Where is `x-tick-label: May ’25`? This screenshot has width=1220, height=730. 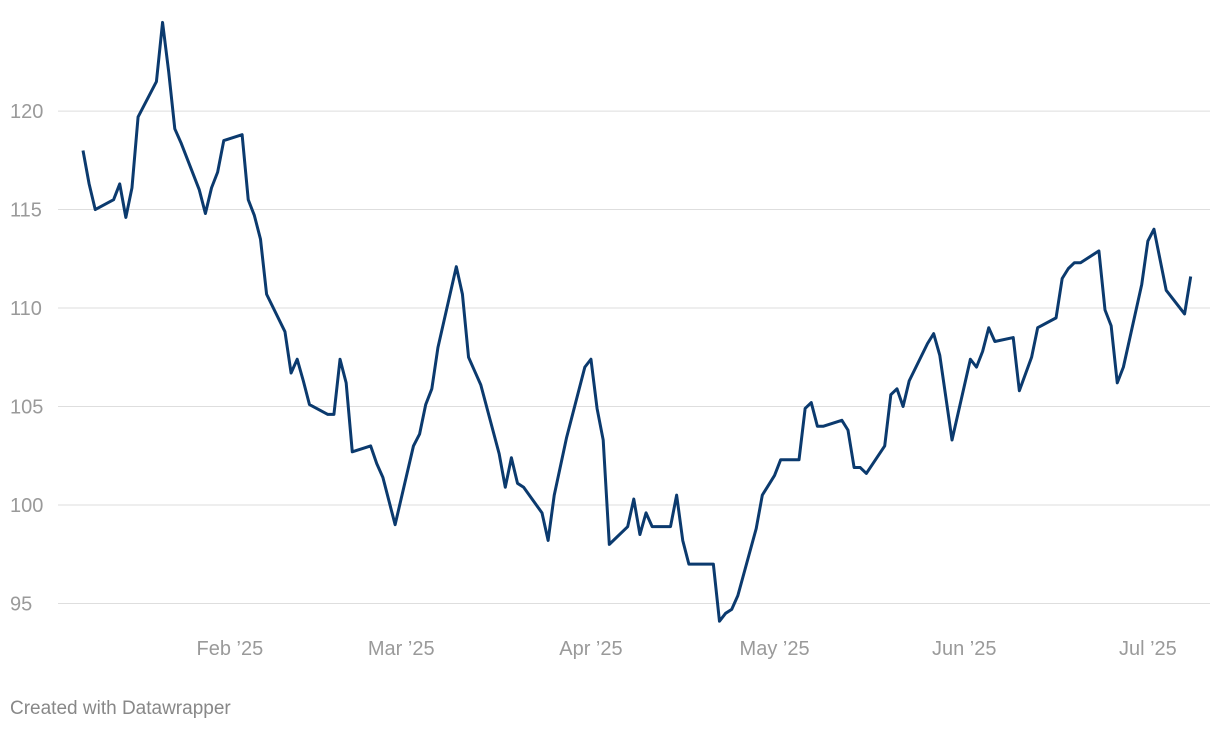
x-tick-label: May ’25 is located at coordinates (775, 649).